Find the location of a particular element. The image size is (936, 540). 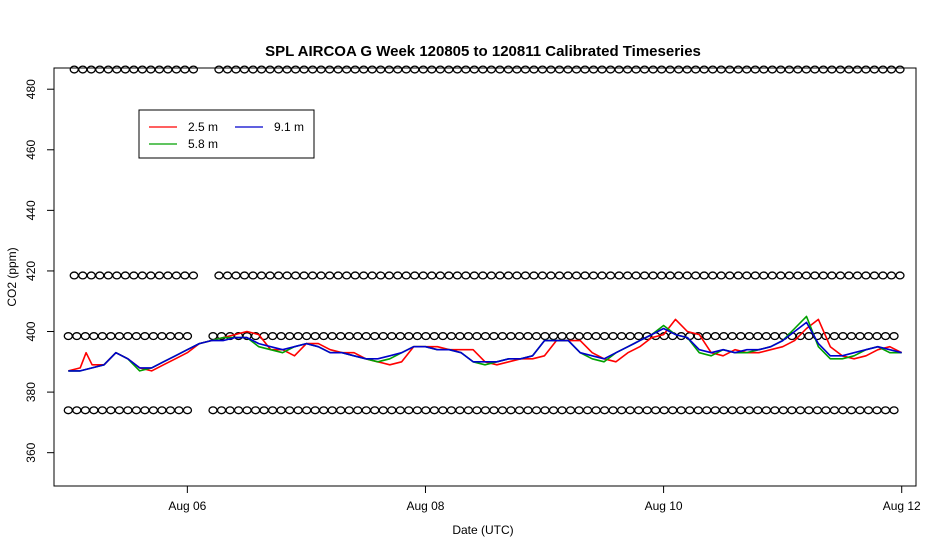

y-tick-label-4: 440 is located at coordinates (31, 210).